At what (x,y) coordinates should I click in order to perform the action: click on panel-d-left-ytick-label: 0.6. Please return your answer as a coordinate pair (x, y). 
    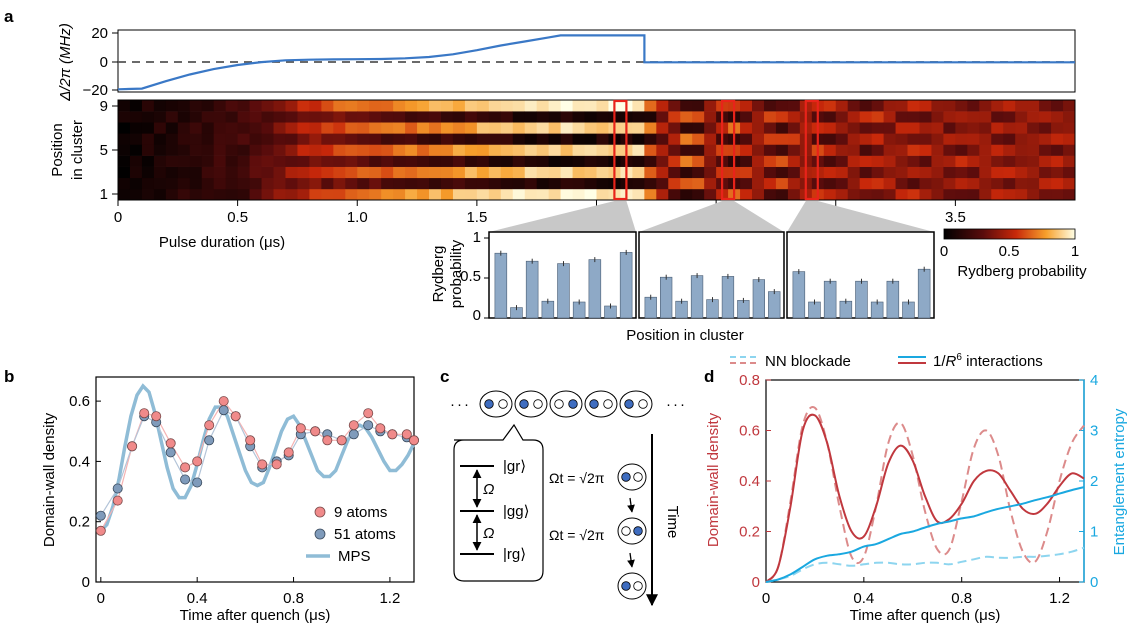
    Looking at the image, I should click on (749, 431).